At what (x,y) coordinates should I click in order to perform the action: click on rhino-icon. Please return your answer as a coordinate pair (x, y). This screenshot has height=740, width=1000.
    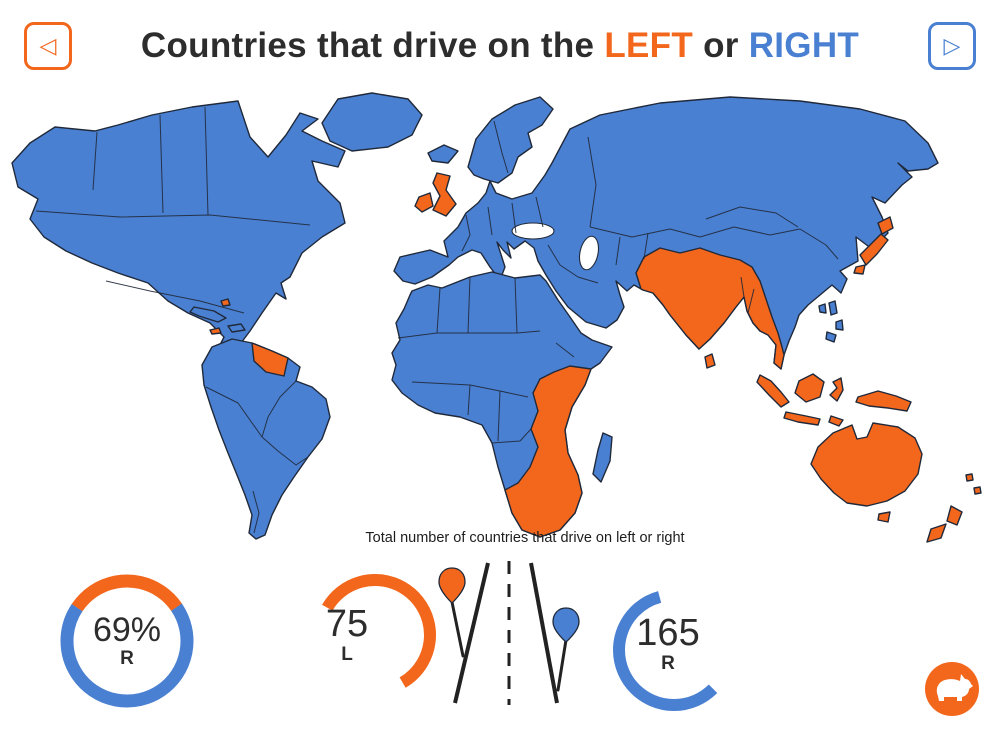
    Looking at the image, I should click on (954, 687).